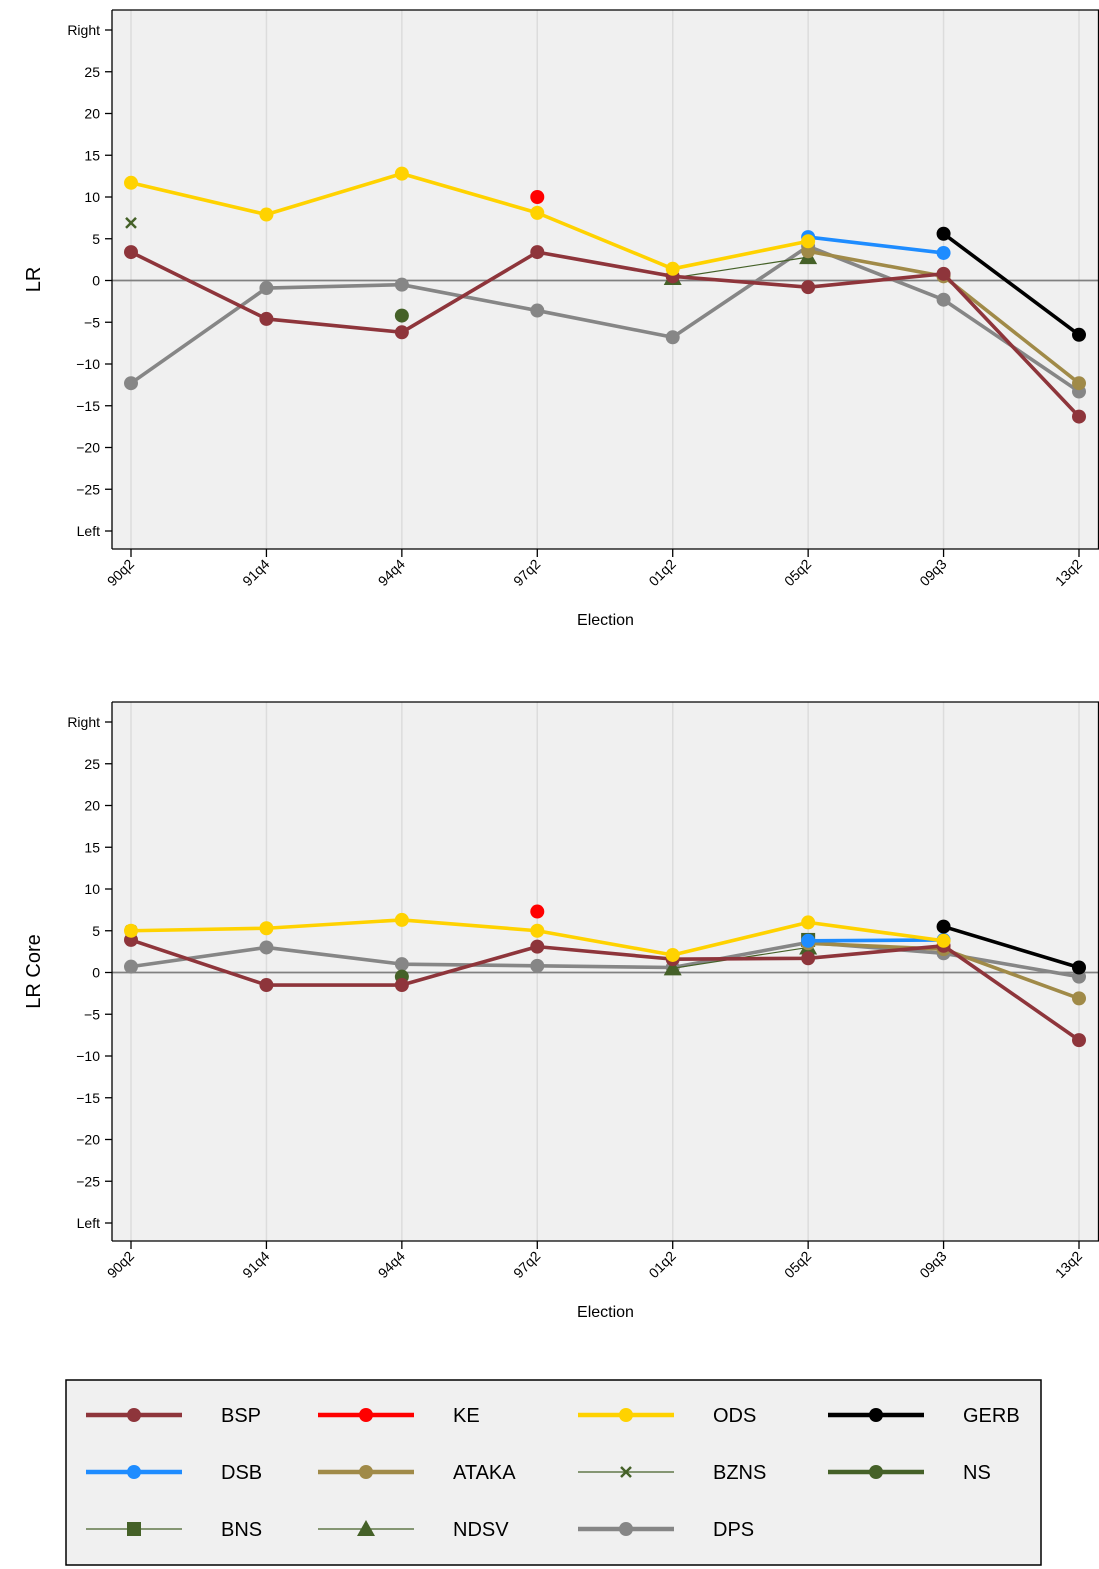  Describe the element at coordinates (266, 318) in the screenshot. I see `point-bsp-91q4` at that location.